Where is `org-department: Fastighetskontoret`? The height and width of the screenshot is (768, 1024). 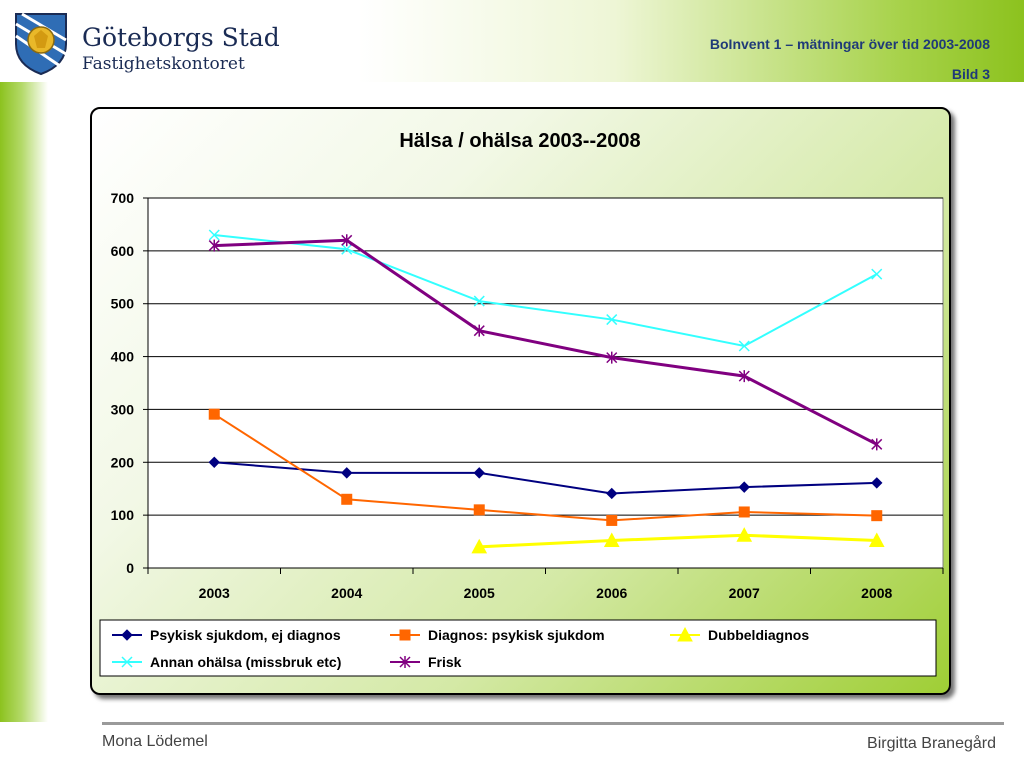
org-department: Fastighetskontoret is located at coordinates (163, 64).